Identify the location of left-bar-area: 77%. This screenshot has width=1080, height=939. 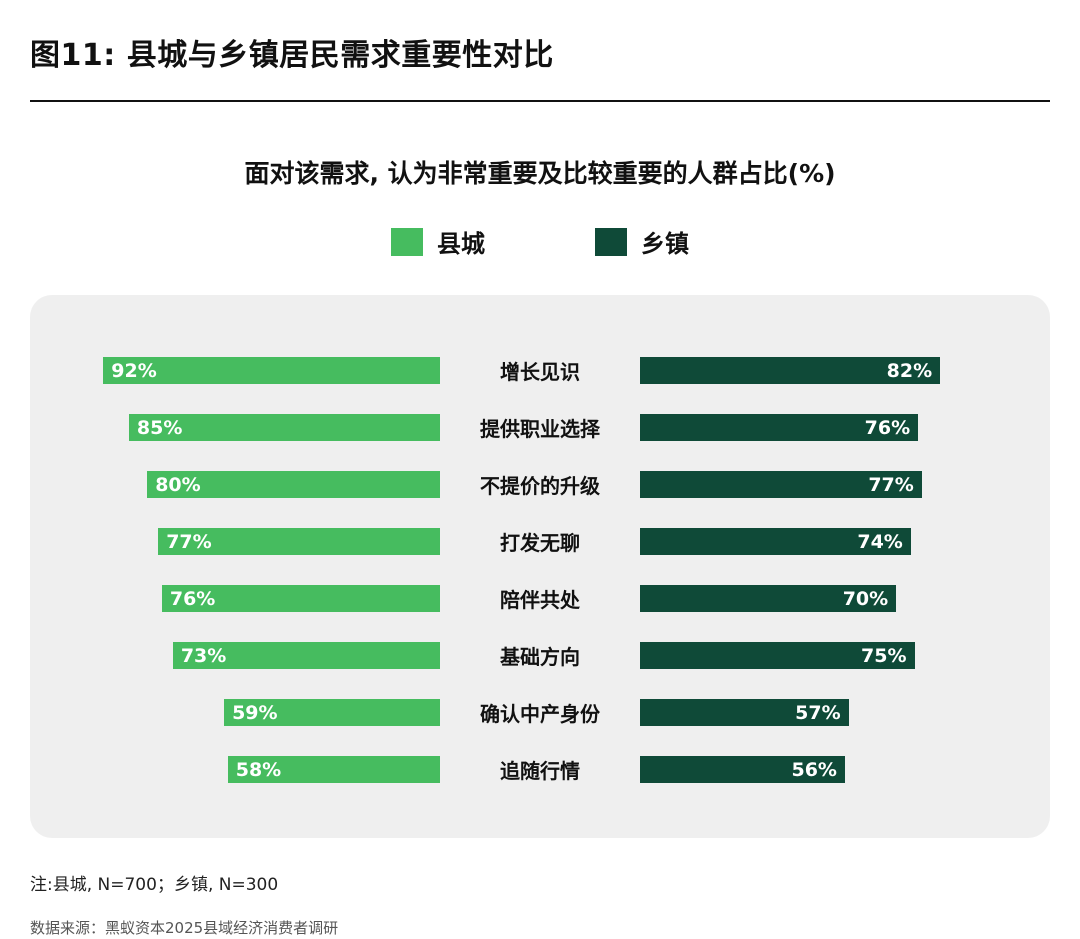
(250, 541).